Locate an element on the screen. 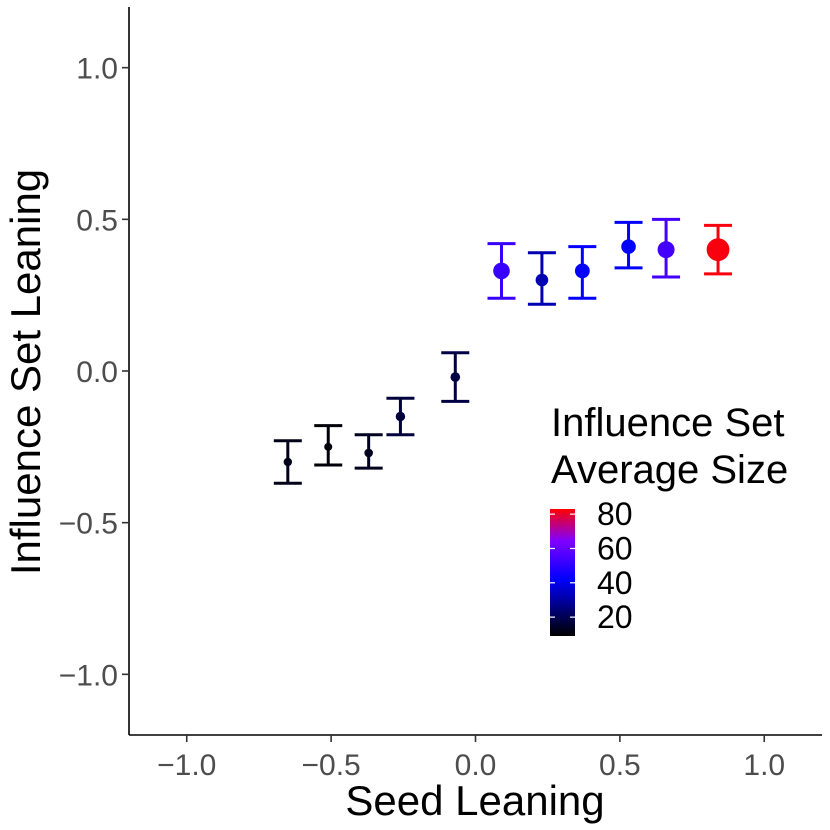  x-tick-label: 0.5 is located at coordinates (620, 765).